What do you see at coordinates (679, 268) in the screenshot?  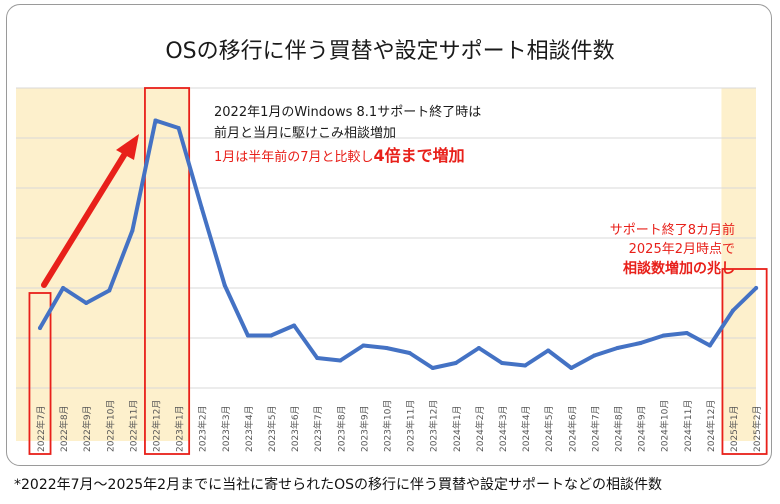 I see `annotation-2025-emph: 相談数増加の兆し` at bounding box center [679, 268].